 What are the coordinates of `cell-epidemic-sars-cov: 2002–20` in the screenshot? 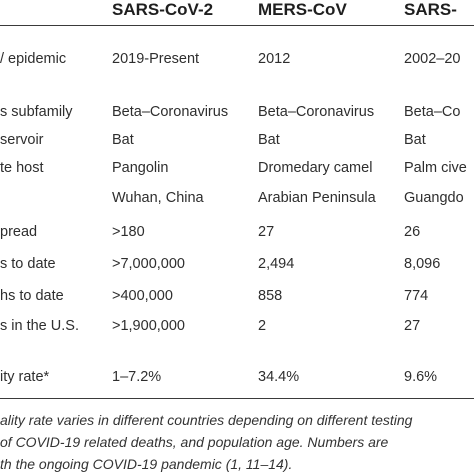 It's located at (432, 59).